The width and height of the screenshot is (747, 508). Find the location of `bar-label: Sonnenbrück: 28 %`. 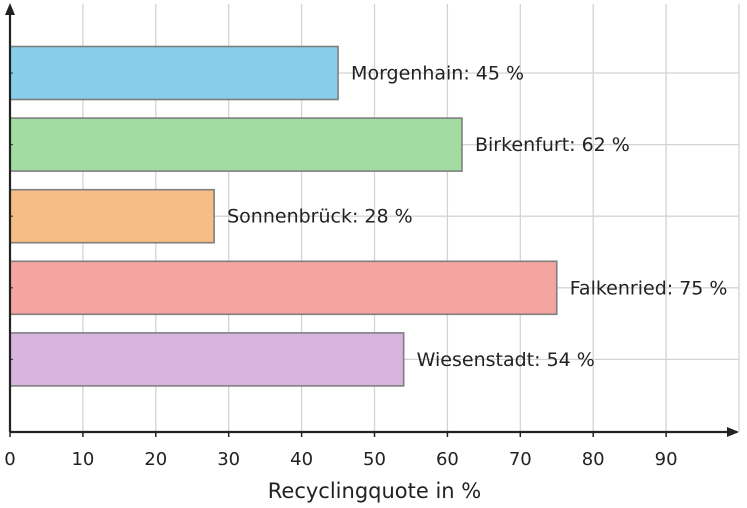

bar-label: Sonnenbrück: 28 % is located at coordinates (320, 217).